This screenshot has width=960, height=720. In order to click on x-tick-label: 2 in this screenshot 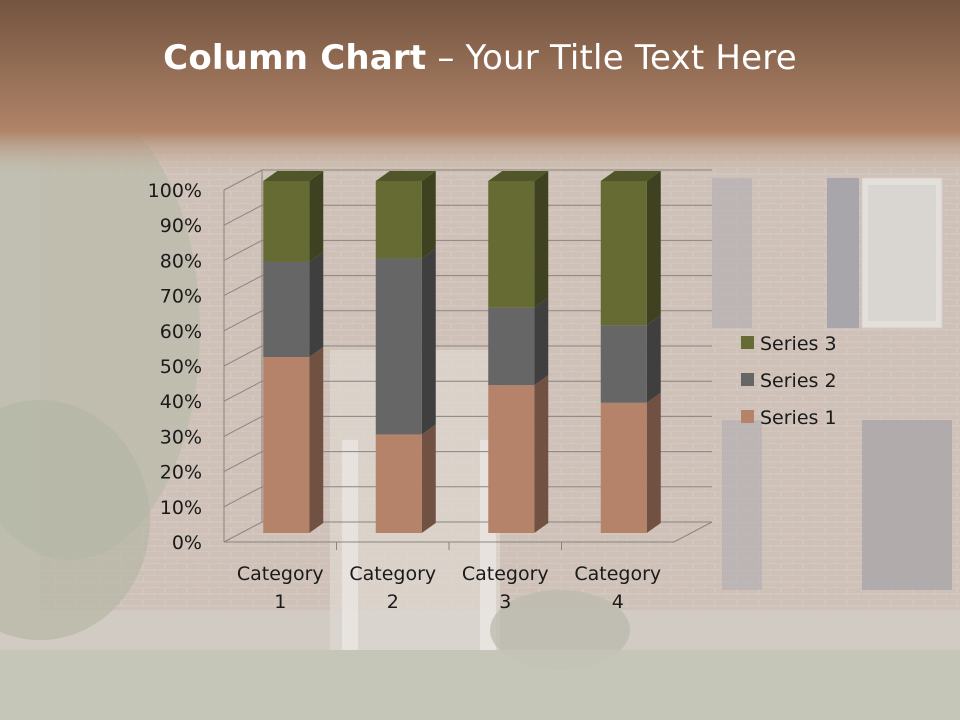, I will do `click(393, 602)`.